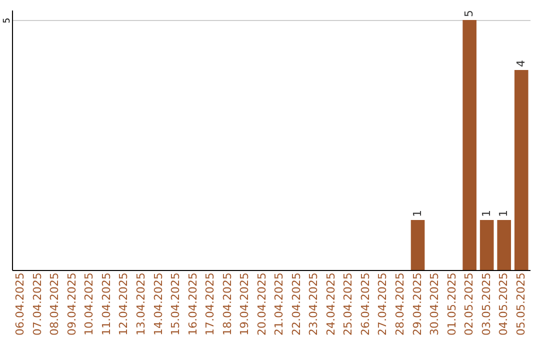 This screenshot has width=540, height=340. Describe the element at coordinates (106, 304) in the screenshot. I see `x-tick-label: 11.04.2025` at that location.